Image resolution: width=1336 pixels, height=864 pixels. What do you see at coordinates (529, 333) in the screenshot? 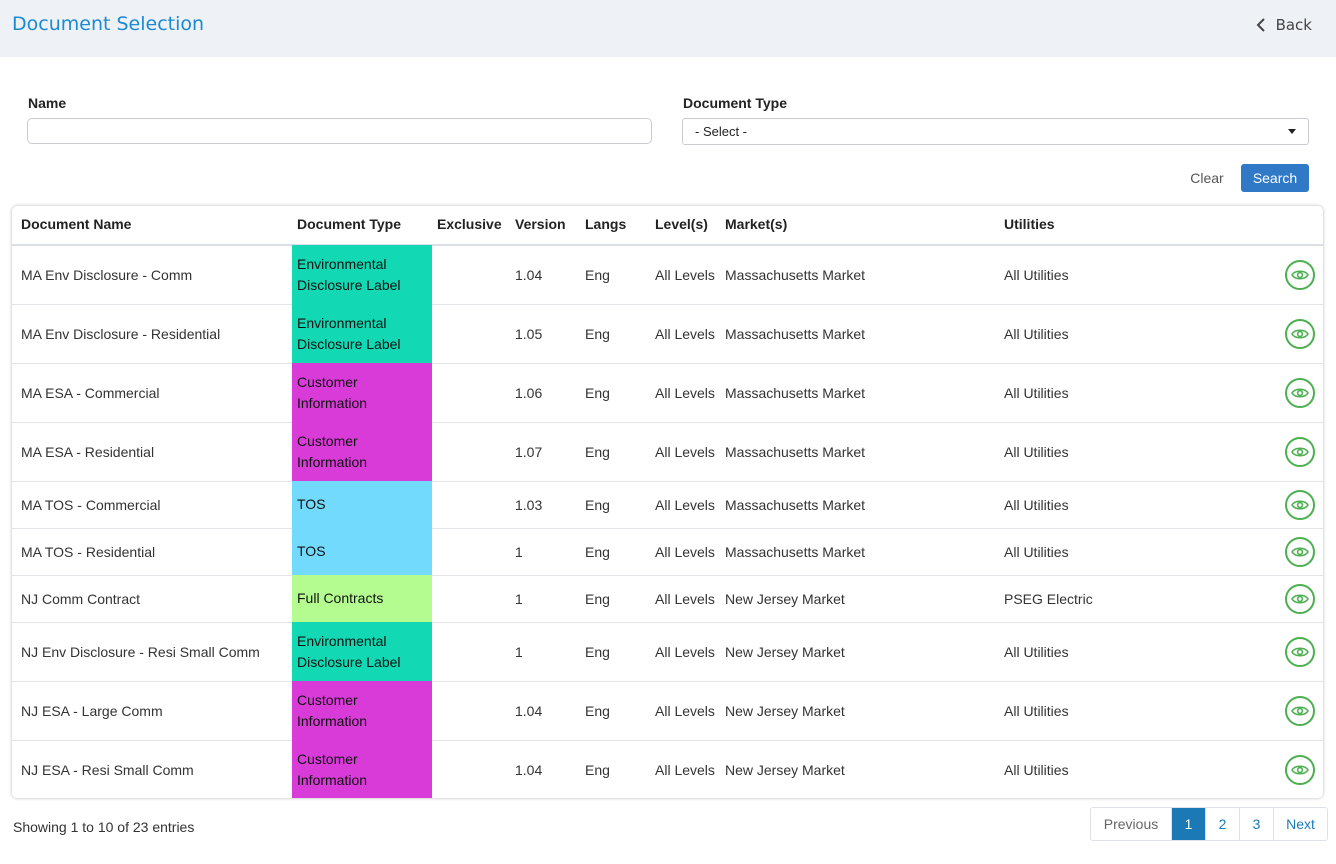
I see `cell-version: 1.05` at bounding box center [529, 333].